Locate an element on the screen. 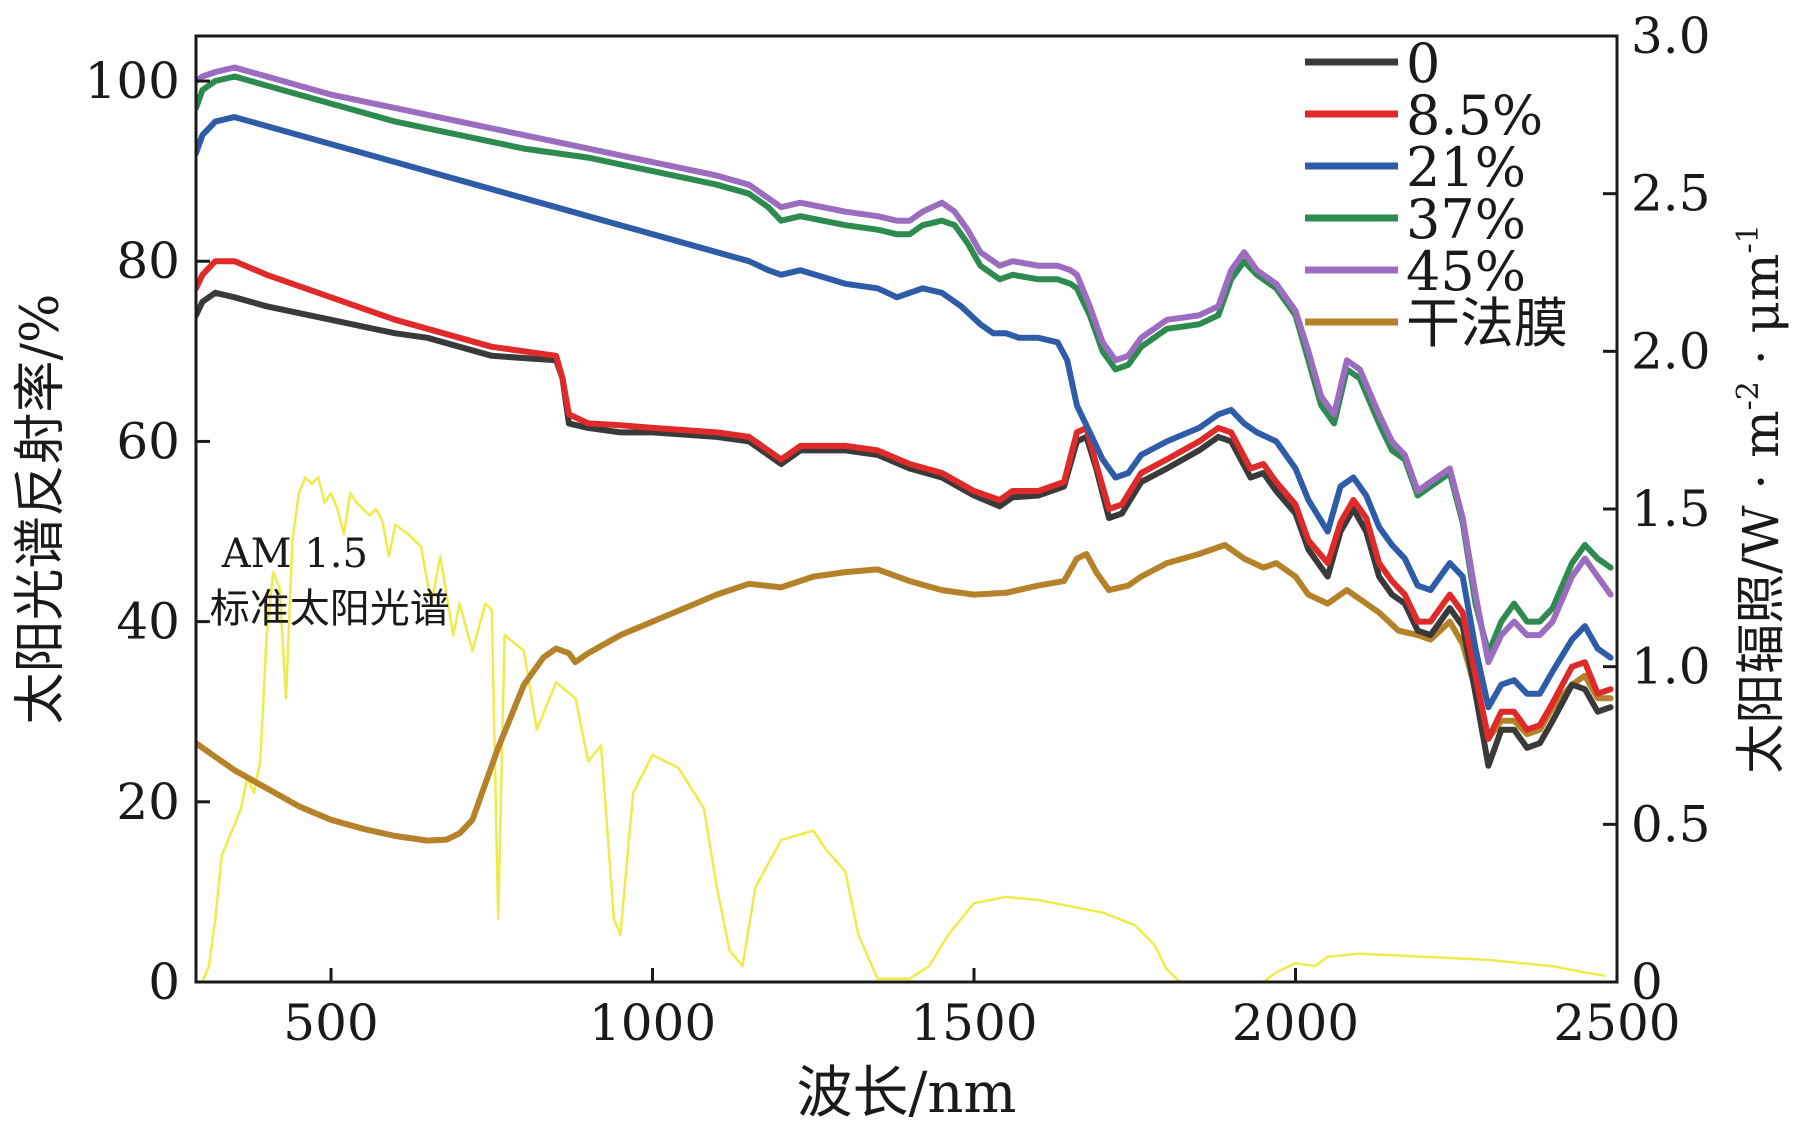  x-tick-label: 1500 is located at coordinates (973, 1023).